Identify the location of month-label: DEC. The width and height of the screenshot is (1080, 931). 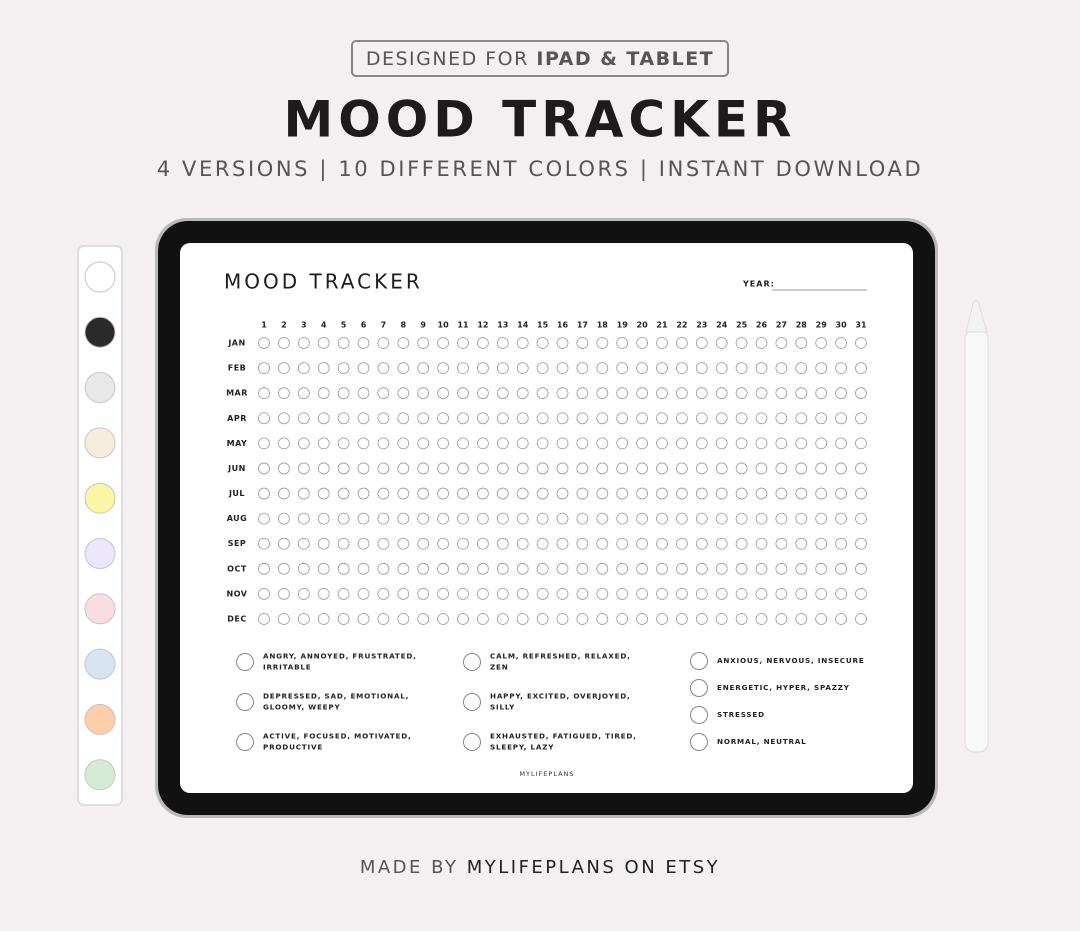
(236, 619).